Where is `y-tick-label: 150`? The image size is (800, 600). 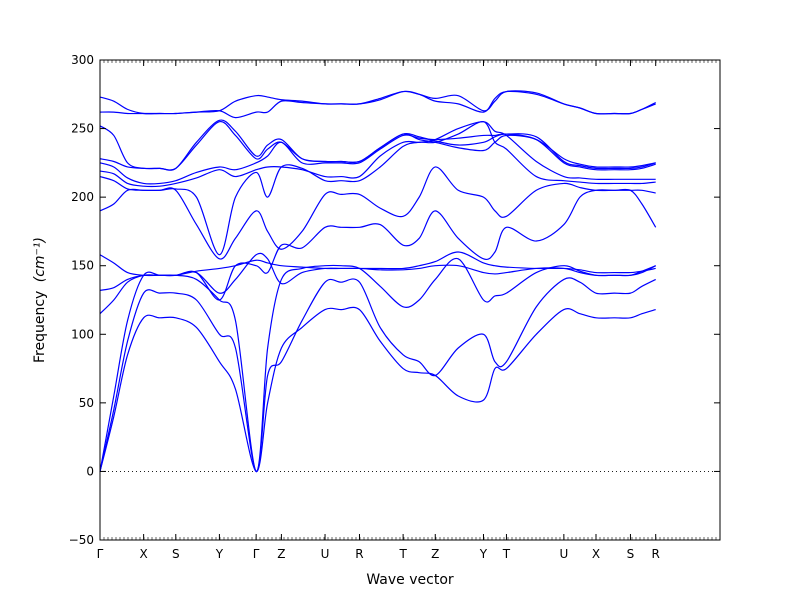 y-tick-label: 150 is located at coordinates (82, 266).